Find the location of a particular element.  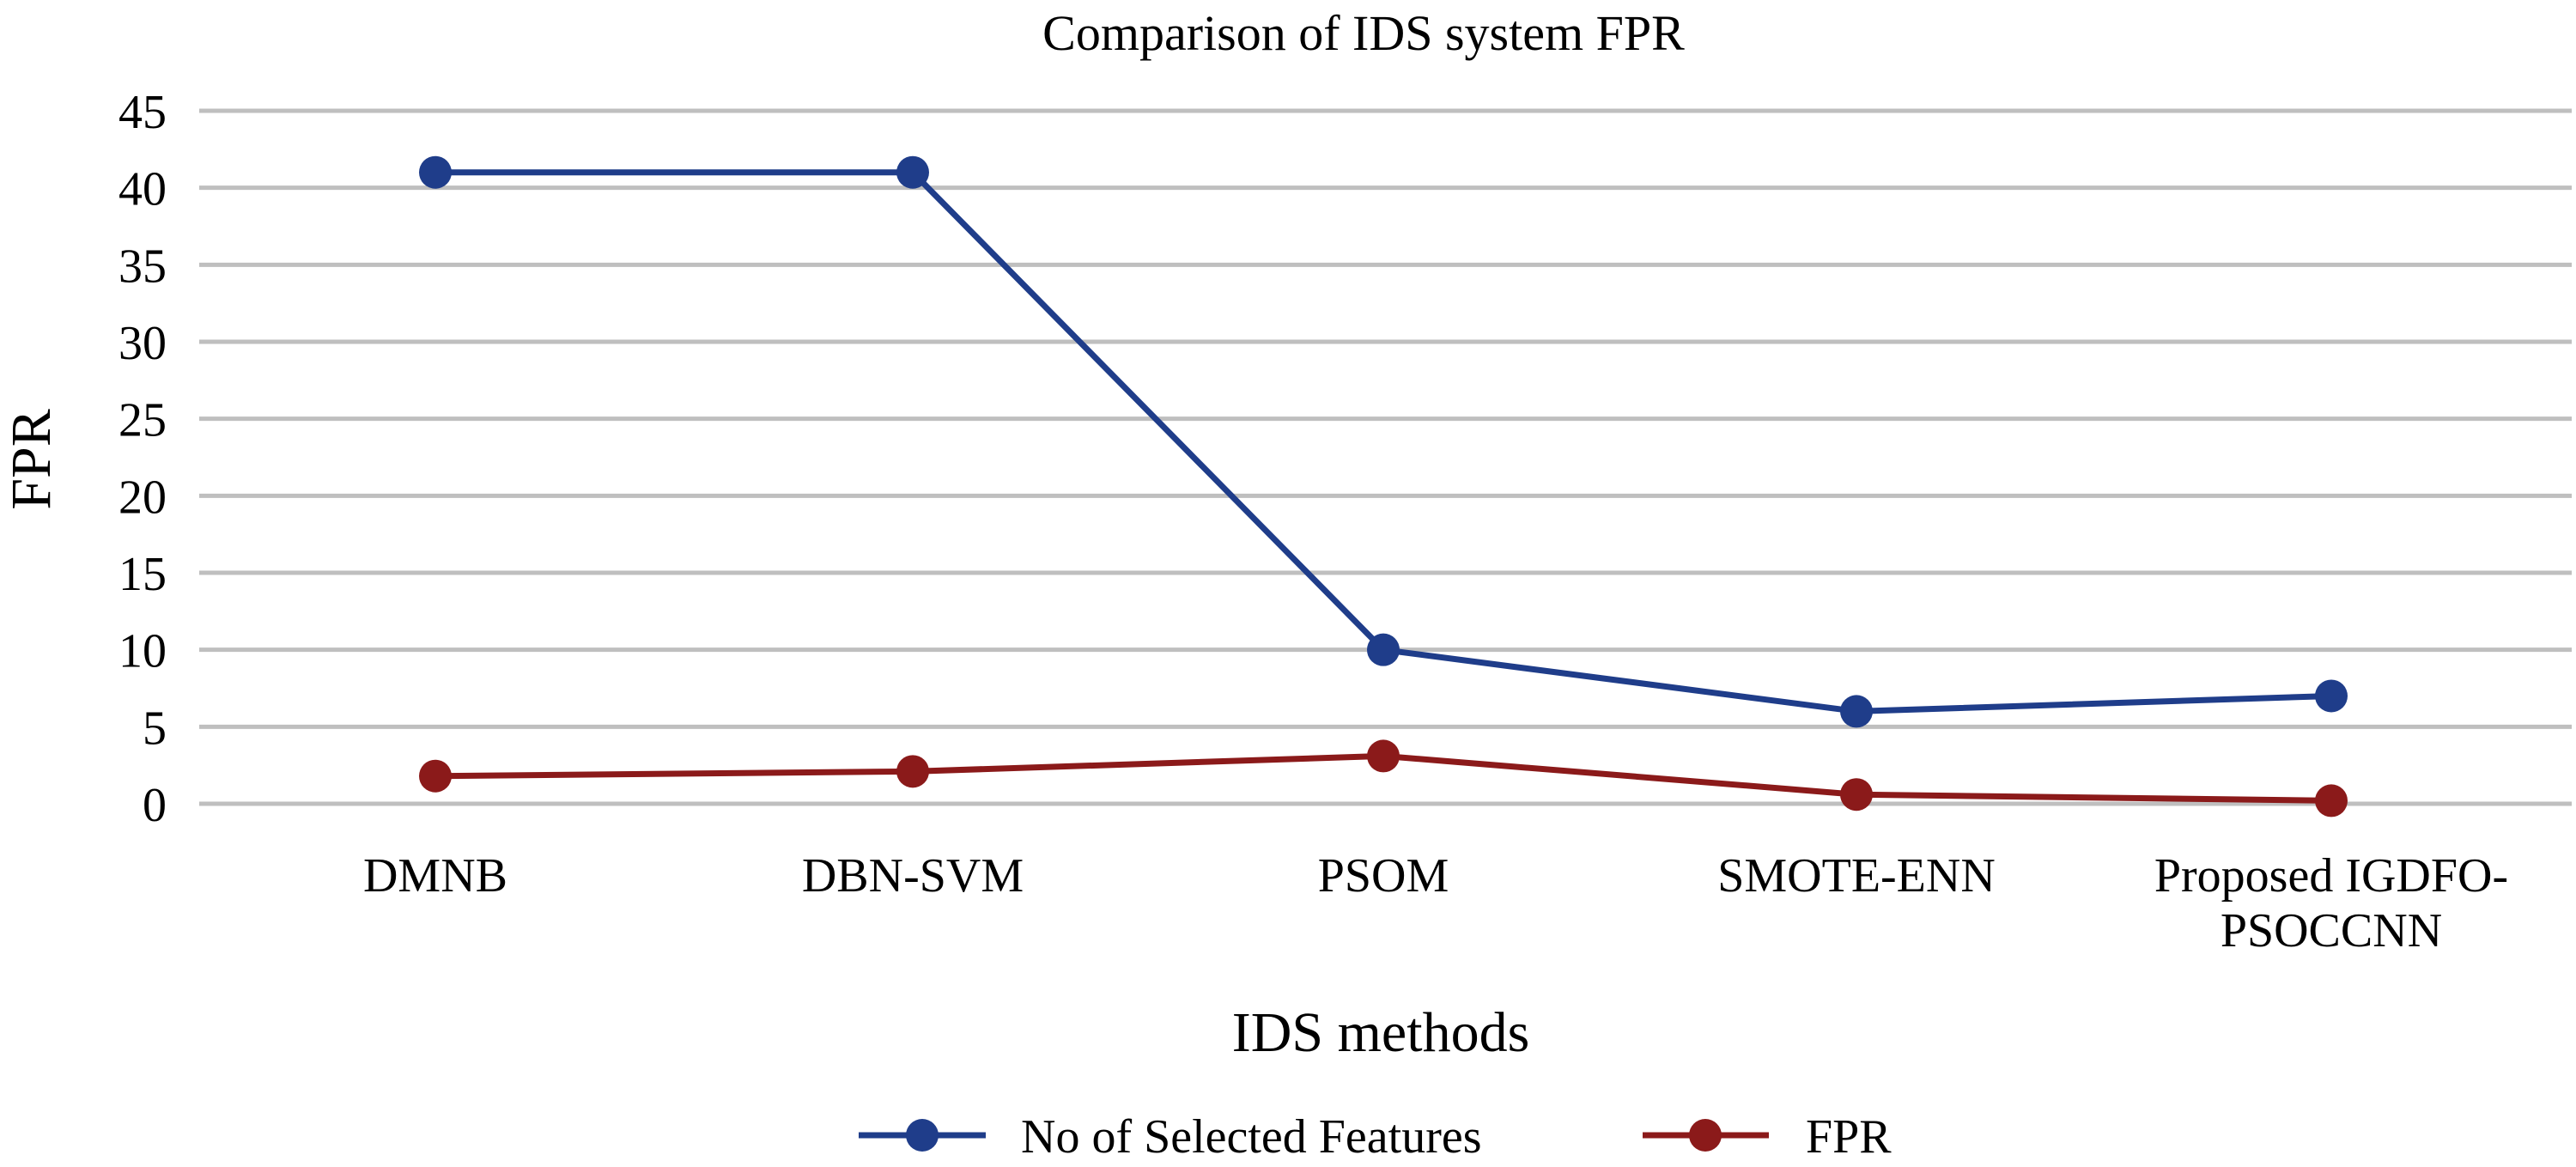

x-tick-label: DMNB is located at coordinates (435, 876).